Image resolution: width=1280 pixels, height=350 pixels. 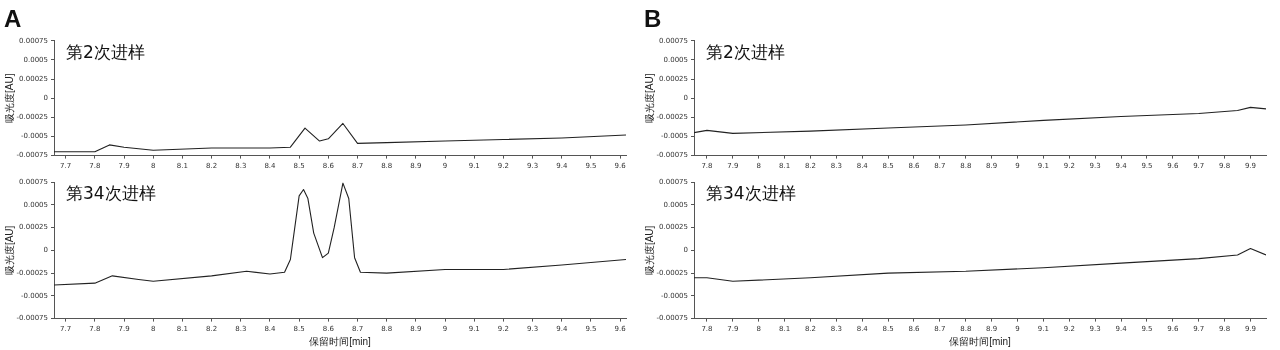 What do you see at coordinates (653, 19) in the screenshot?
I see `chart-title: B` at bounding box center [653, 19].